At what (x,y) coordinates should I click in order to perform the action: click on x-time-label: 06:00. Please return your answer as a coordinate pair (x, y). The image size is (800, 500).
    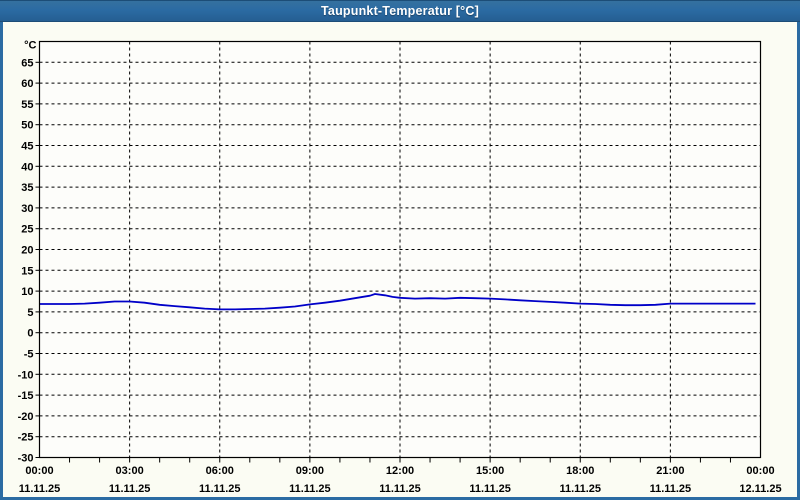
    Looking at the image, I should click on (220, 471).